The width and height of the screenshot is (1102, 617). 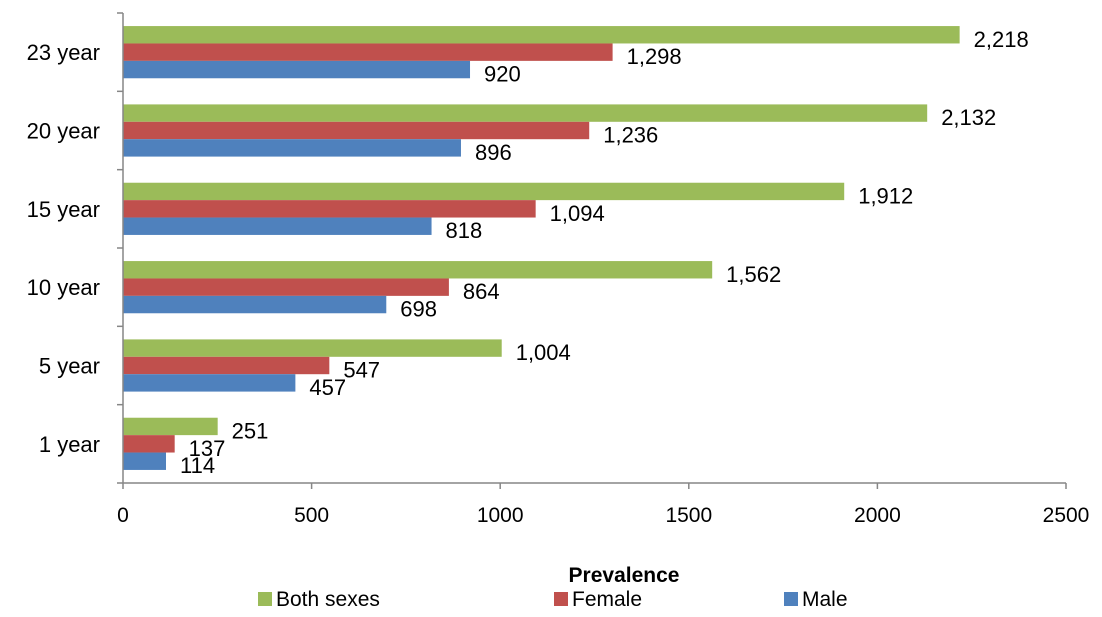 I want to click on x-tick-label-1000: 1000, so click(x=500, y=515).